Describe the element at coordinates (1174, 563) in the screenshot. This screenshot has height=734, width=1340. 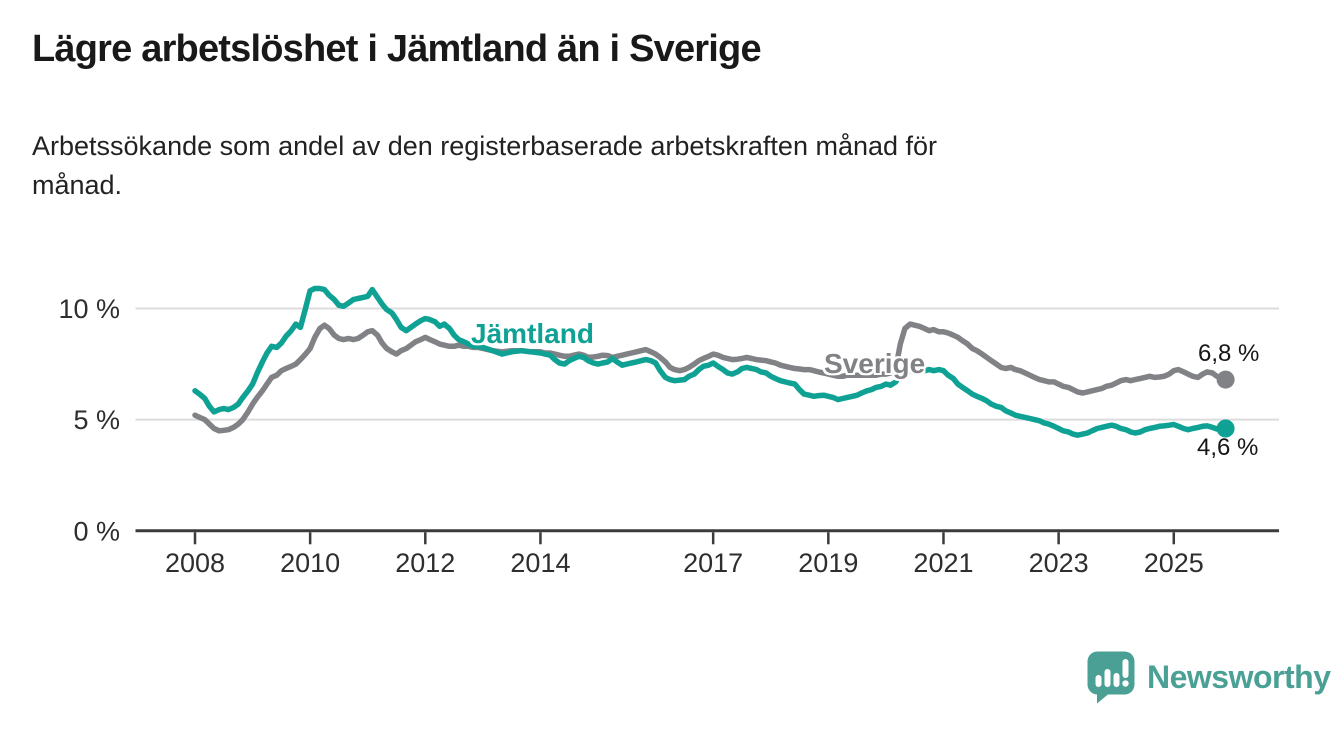
I see `x-tick-label: 2025` at that location.